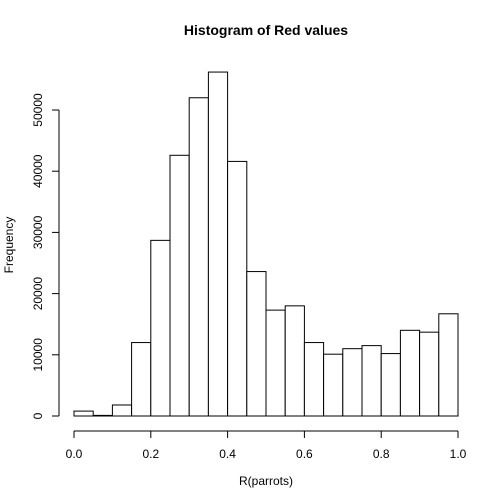  Describe the element at coordinates (266, 445) in the screenshot. I see `x-axis: 0.0 0.2 0.4 0.6 0.8 1.0` at that location.